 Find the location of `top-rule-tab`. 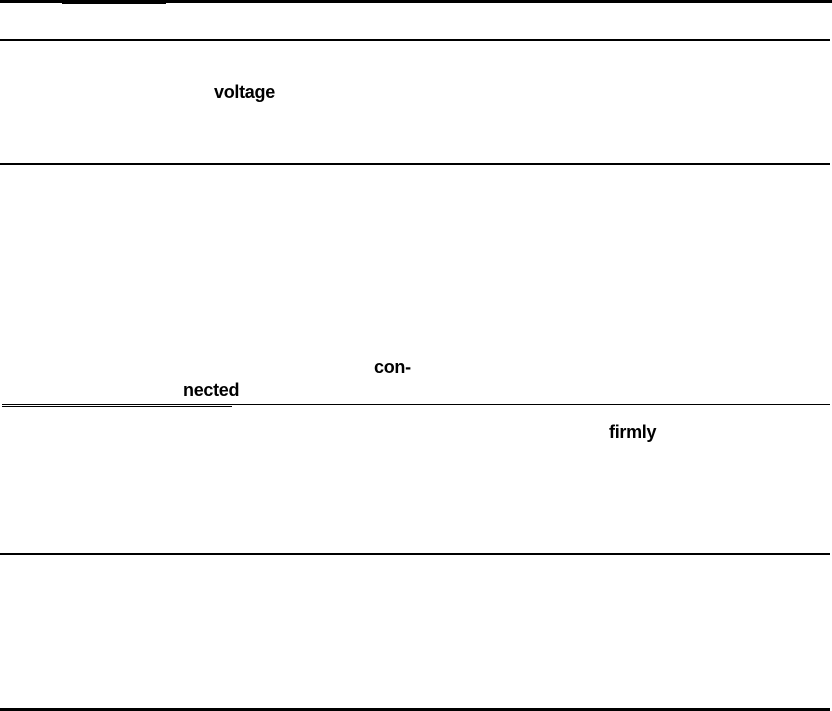

top-rule-tab is located at coordinates (114, 2).